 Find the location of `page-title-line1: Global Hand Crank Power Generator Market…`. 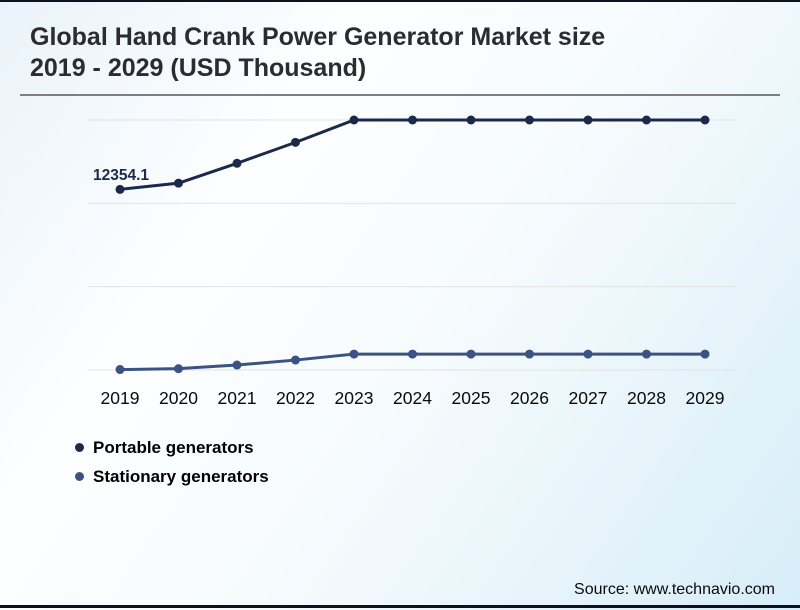

page-title-line1: Global Hand Crank Power Generator Market… is located at coordinates (318, 37).